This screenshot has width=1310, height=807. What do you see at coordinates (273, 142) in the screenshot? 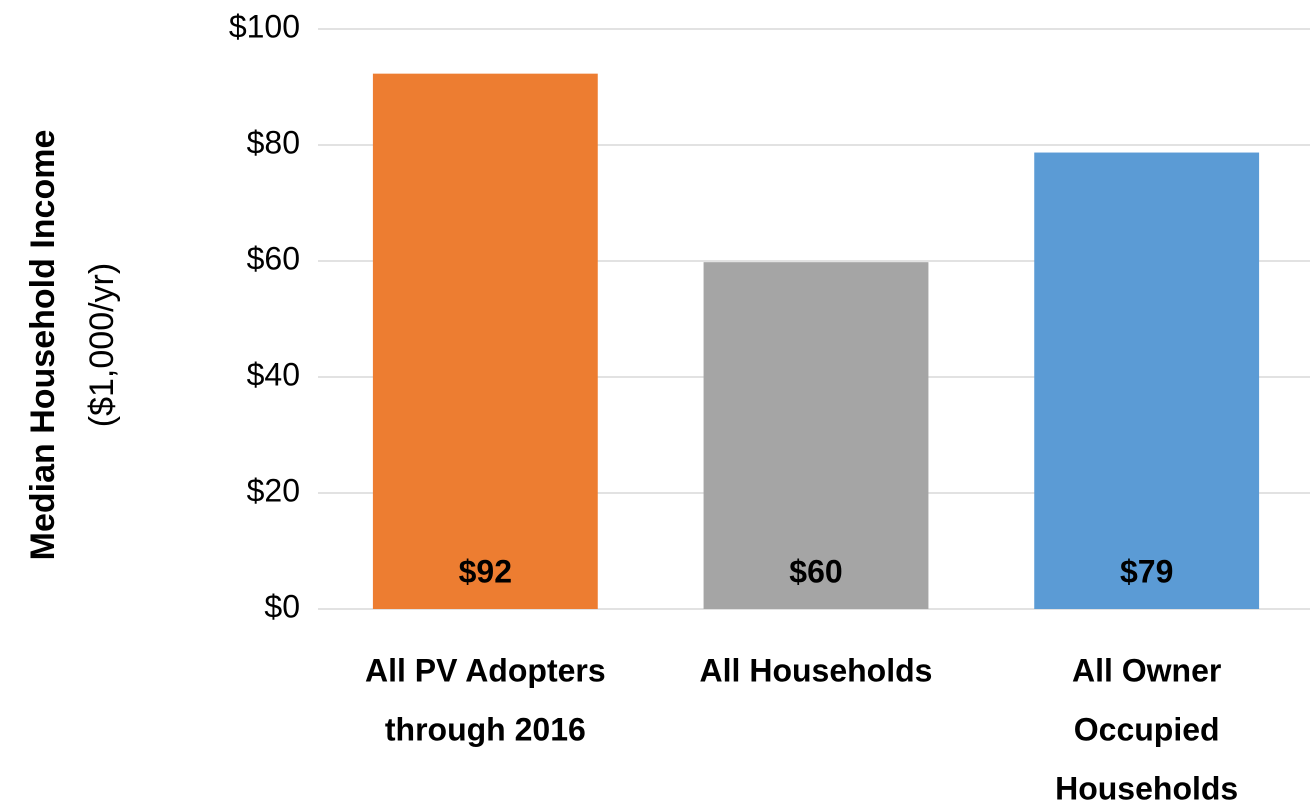
I see `y-tick-label: $80` at bounding box center [273, 142].